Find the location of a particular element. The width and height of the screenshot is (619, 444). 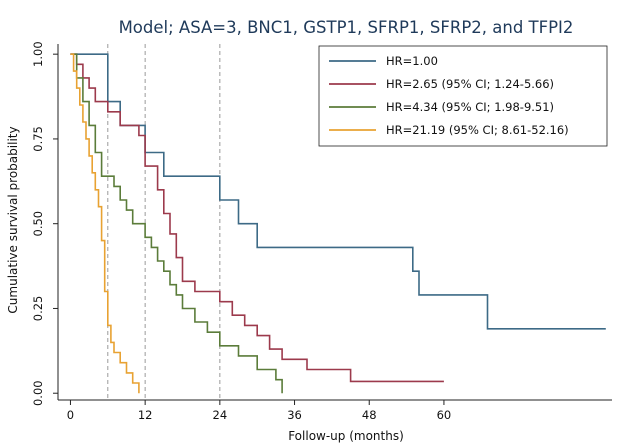

x-tick-label-36: 36 is located at coordinates (294, 415).